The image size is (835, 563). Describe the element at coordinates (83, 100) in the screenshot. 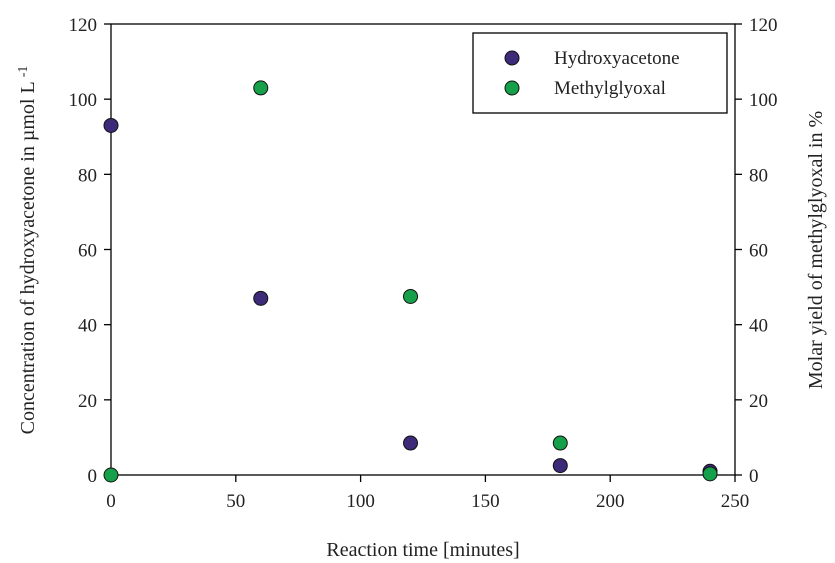

I see `y-left-tick-label: 100` at that location.